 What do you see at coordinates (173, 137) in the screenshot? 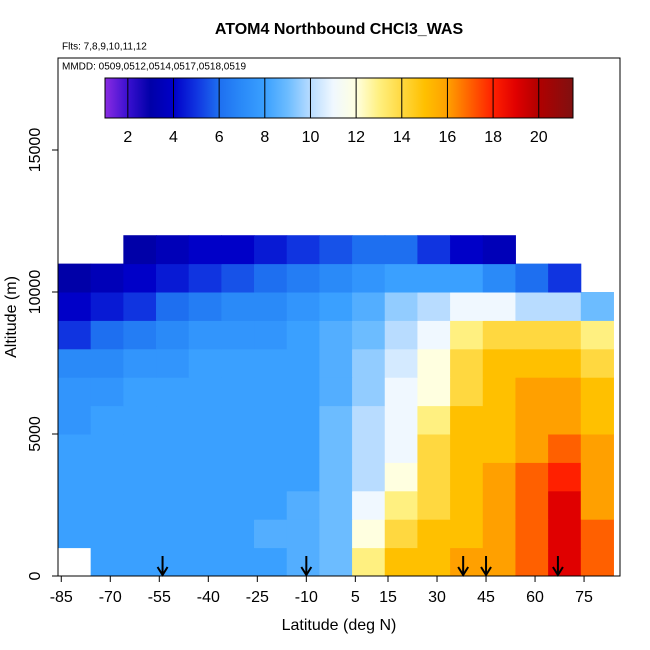
I see `colorbar-tick-label: 4` at bounding box center [173, 137].